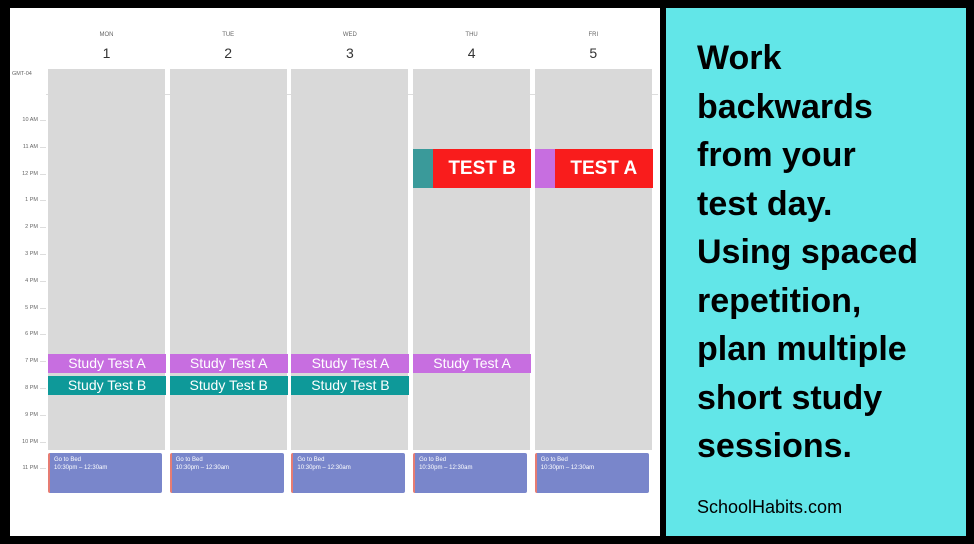  Describe the element at coordinates (593, 35) in the screenshot. I see `weekday: FRI` at that location.